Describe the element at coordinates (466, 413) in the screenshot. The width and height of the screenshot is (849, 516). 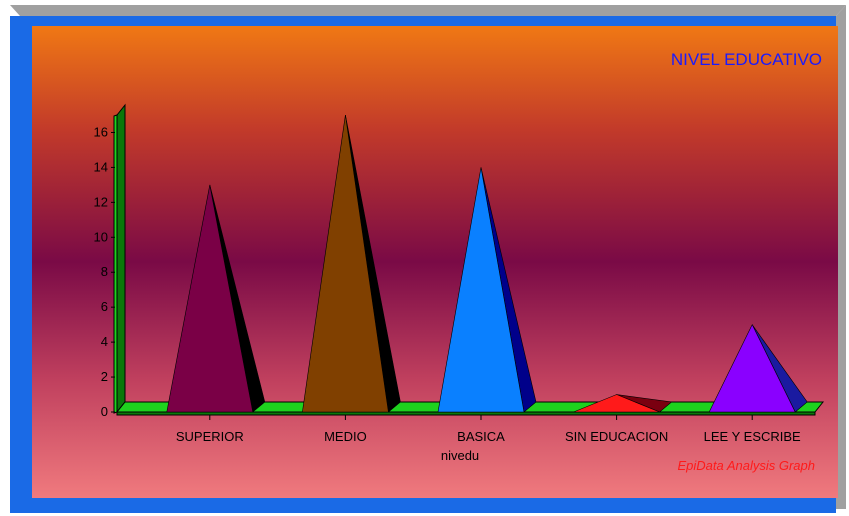
I see `x-axis-floor-edge` at that location.